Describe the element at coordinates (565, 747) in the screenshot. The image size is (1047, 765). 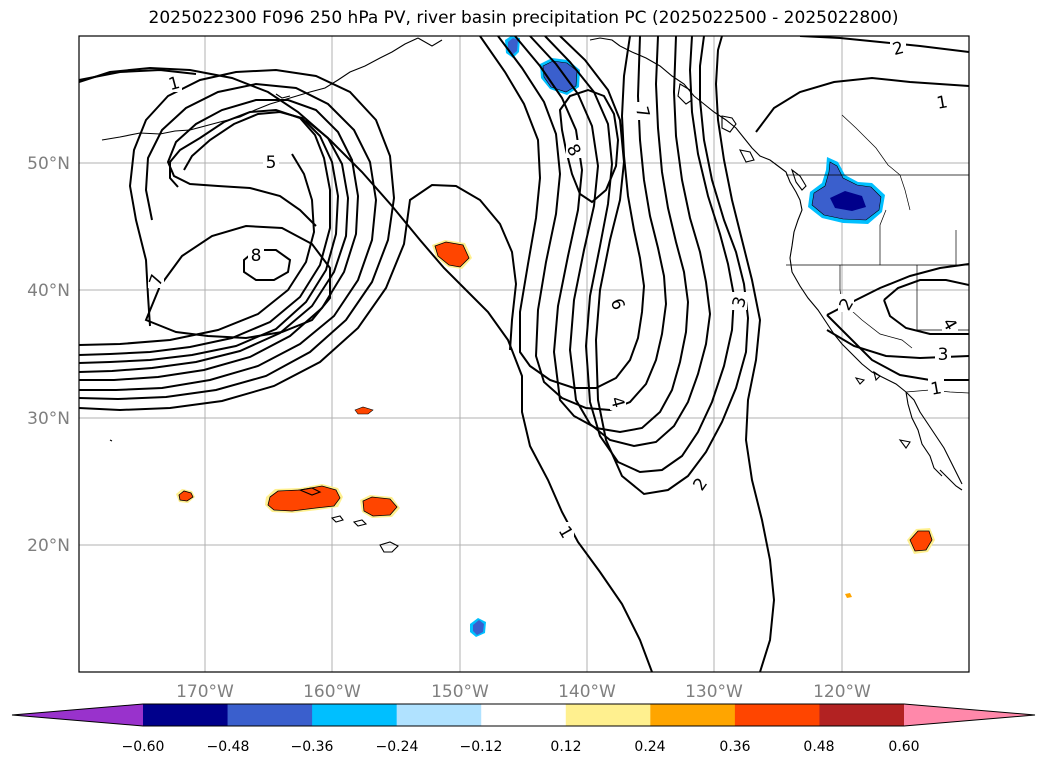
I see `colorbar-tick-label: 0.12` at that location.